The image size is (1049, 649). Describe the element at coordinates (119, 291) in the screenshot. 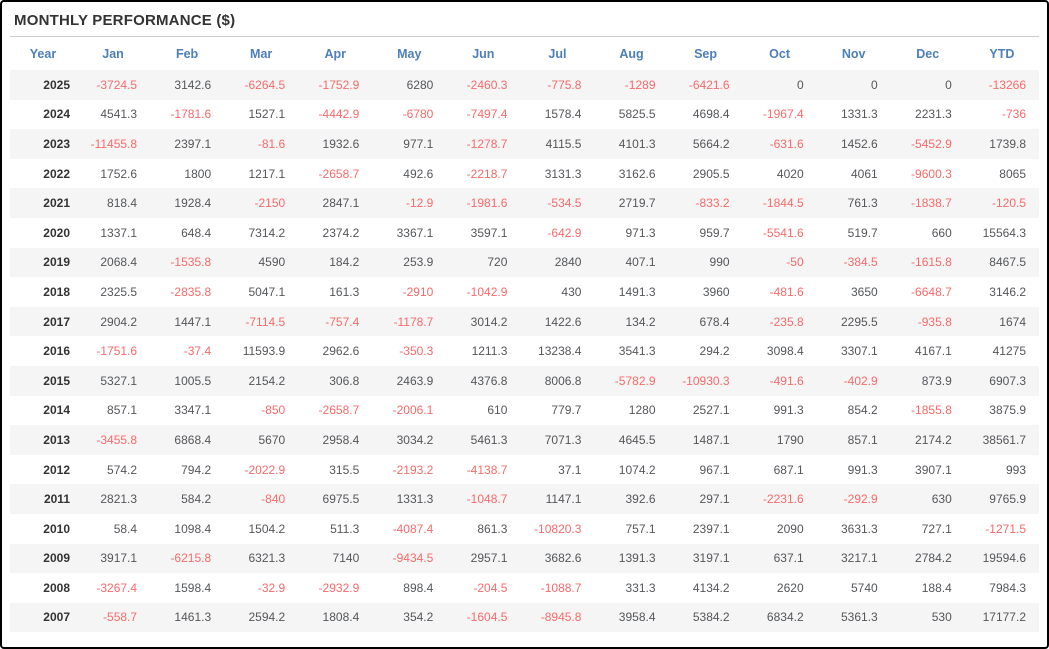

I see `cell-2018-jan: 2325.5` at that location.